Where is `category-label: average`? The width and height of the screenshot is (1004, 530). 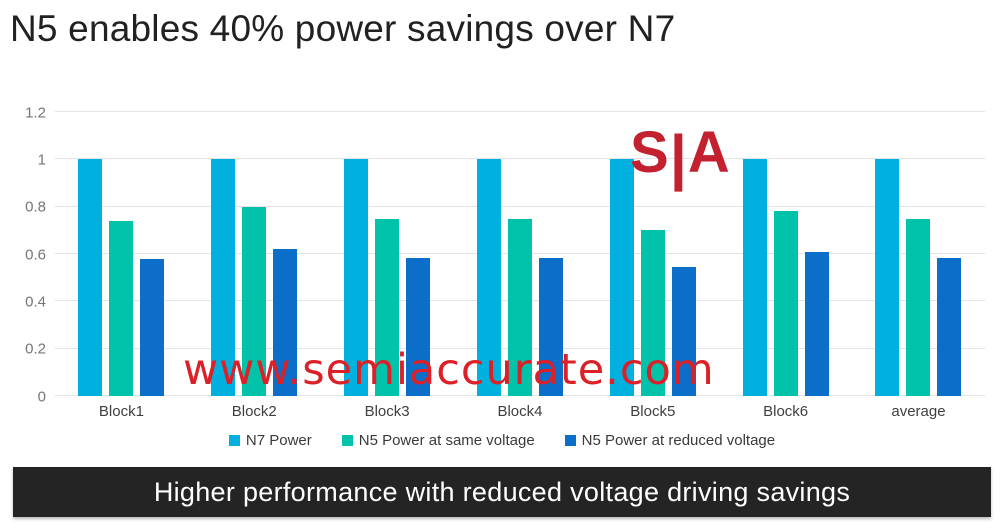 category-label: average is located at coordinates (918, 411).